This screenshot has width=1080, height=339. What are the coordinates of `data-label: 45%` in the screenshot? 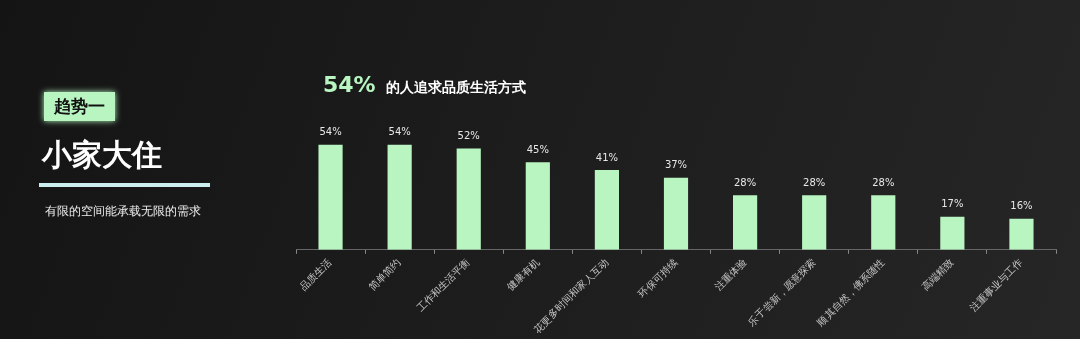 It's located at (537, 149).